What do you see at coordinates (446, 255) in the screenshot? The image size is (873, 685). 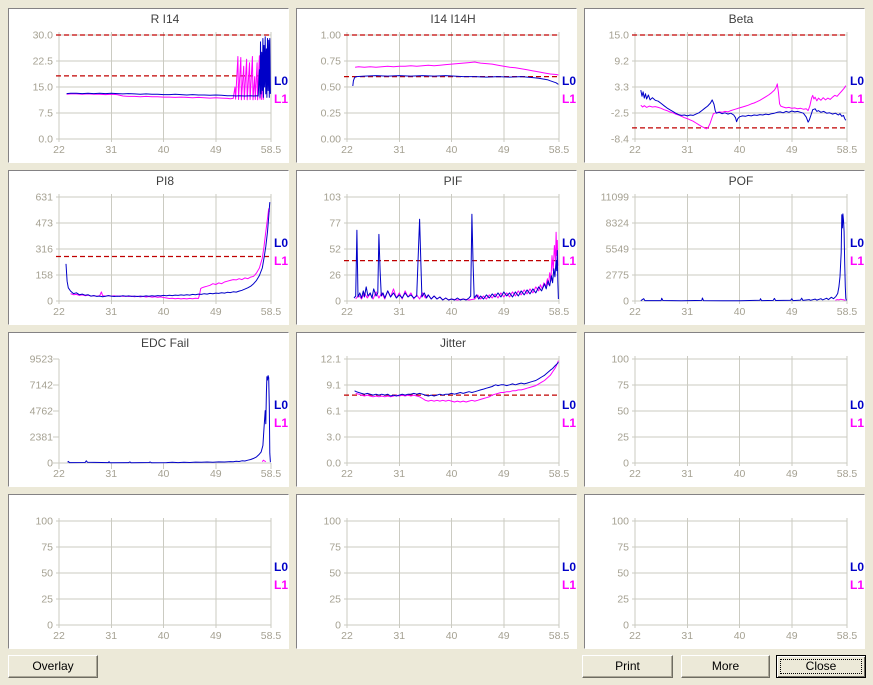 I see `plot-svg: 103 77 52 26 022 31 40 49 58.5` at bounding box center [446, 255].